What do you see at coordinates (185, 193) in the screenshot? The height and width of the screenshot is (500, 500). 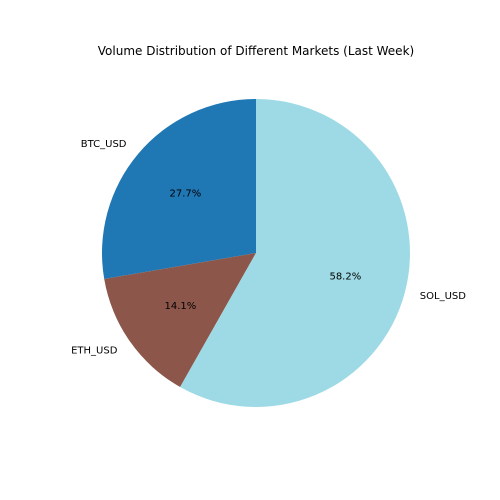 I see `percent-label-btc-usd: 27.7%` at bounding box center [185, 193].